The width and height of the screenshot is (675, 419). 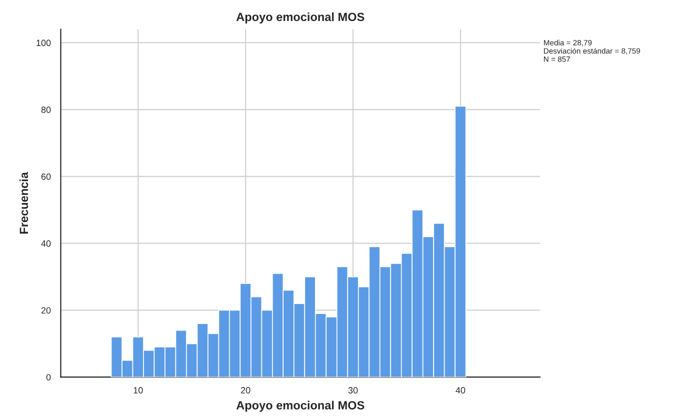 I want to click on y-tick-label: 40, so click(x=46, y=243).